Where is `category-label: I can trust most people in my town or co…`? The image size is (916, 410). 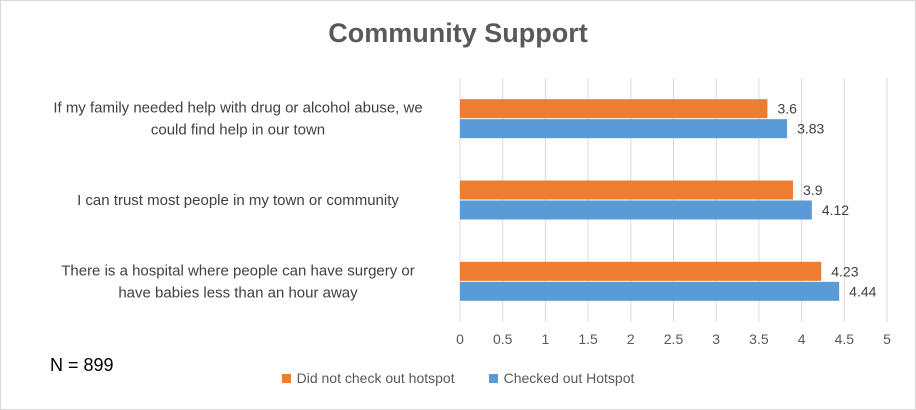 category-label: I can trust most people in my town or co… is located at coordinates (238, 200).